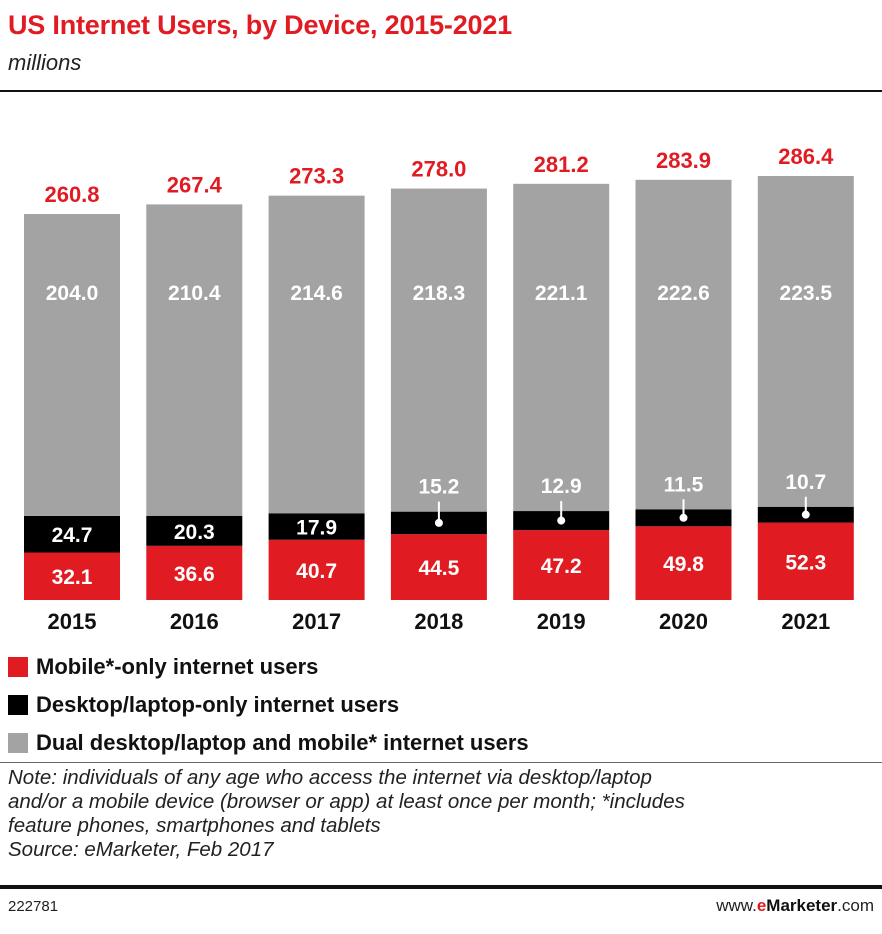  Describe the element at coordinates (684, 484) in the screenshot. I see `label-desktop-2020: 11.5` at that location.